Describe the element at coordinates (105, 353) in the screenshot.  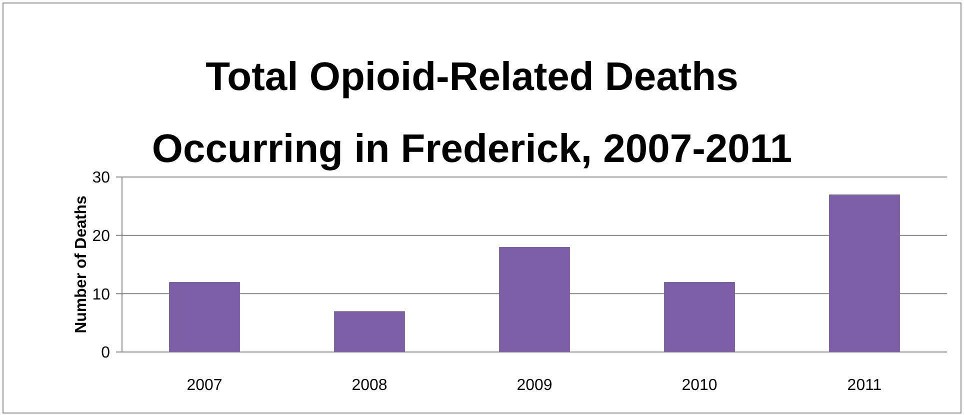
I see `y-tick-label: 0` at that location.